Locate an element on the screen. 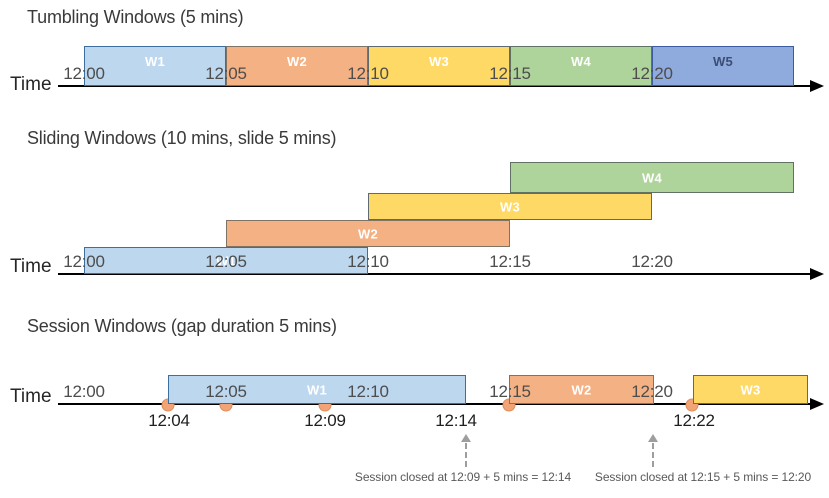 Image resolution: width=829 pixels, height=498 pixels. session-closed-annotation: Session closed at 12:09 + 5 mins = 12:14 is located at coordinates (463, 477).